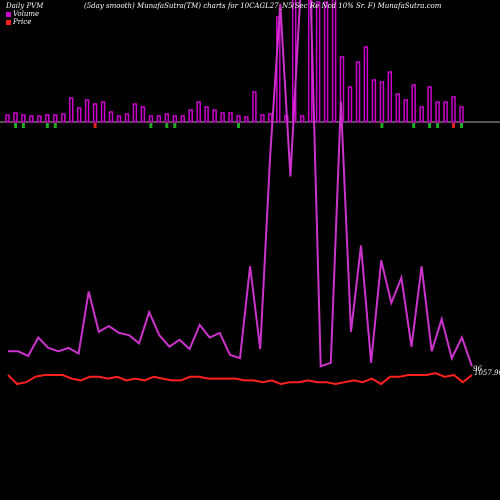 Image resolution: width=500 pixels, height=500 pixels. What do you see at coordinates (8, 22) in the screenshot?
I see `legend-price-swatch` at bounding box center [8, 22].